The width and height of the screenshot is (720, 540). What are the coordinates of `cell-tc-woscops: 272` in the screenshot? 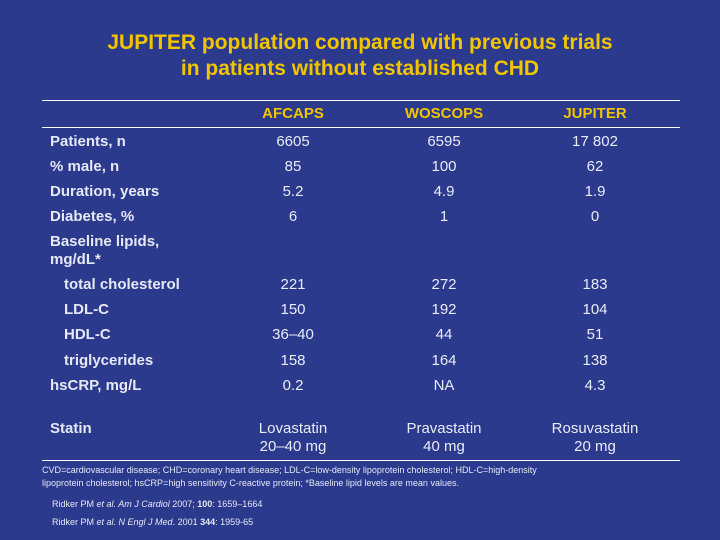 It's located at (444, 284).